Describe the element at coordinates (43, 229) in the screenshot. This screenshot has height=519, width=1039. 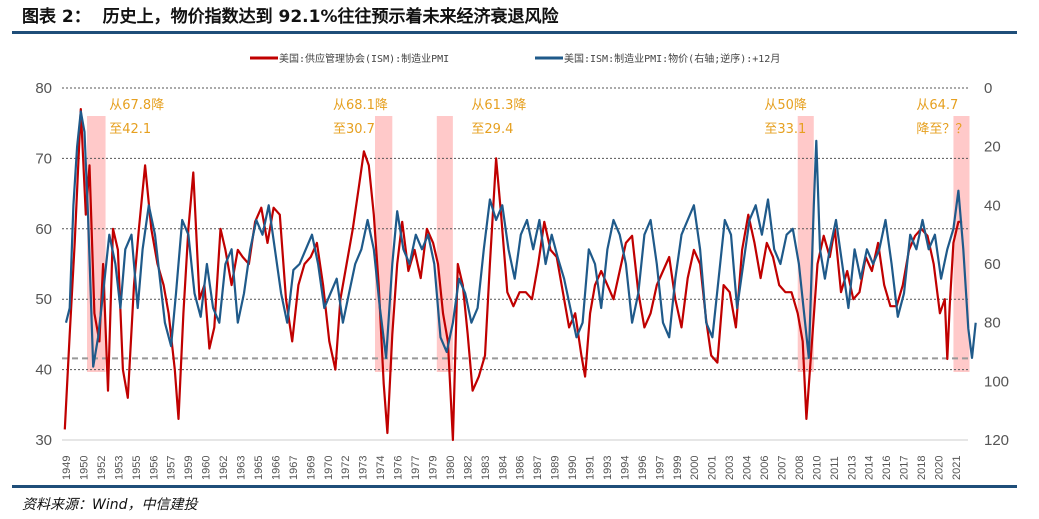
I see `left-axis-tick: 60` at that location.